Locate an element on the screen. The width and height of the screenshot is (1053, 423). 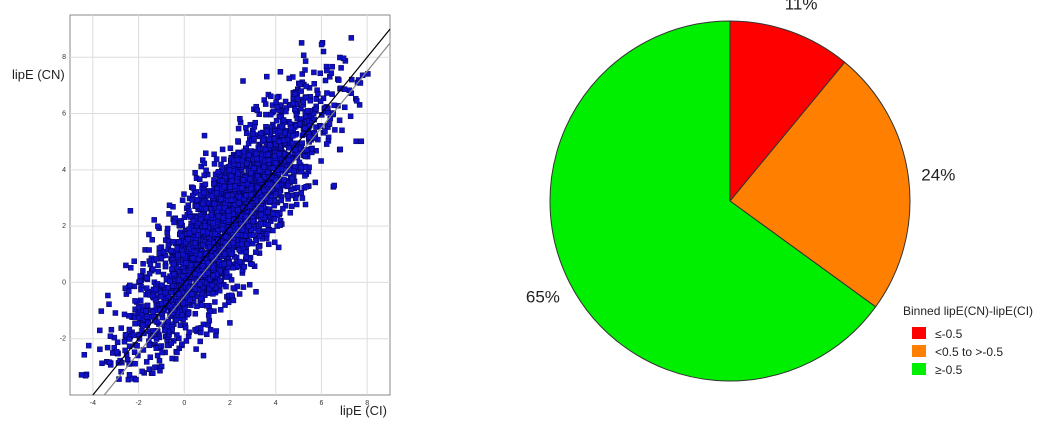
pie-percent-label: 65% is located at coordinates (543, 296).